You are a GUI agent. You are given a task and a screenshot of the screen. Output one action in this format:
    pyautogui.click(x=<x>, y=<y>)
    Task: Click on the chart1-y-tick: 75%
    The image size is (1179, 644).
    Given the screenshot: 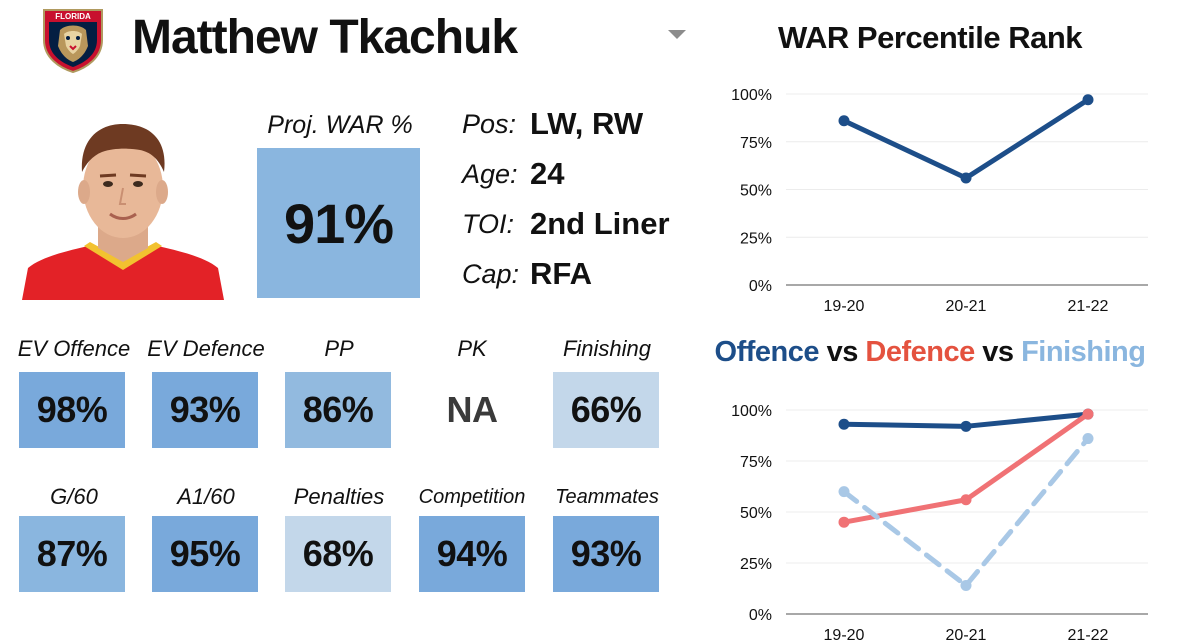 What is the action you would take?
    pyautogui.click(x=756, y=143)
    